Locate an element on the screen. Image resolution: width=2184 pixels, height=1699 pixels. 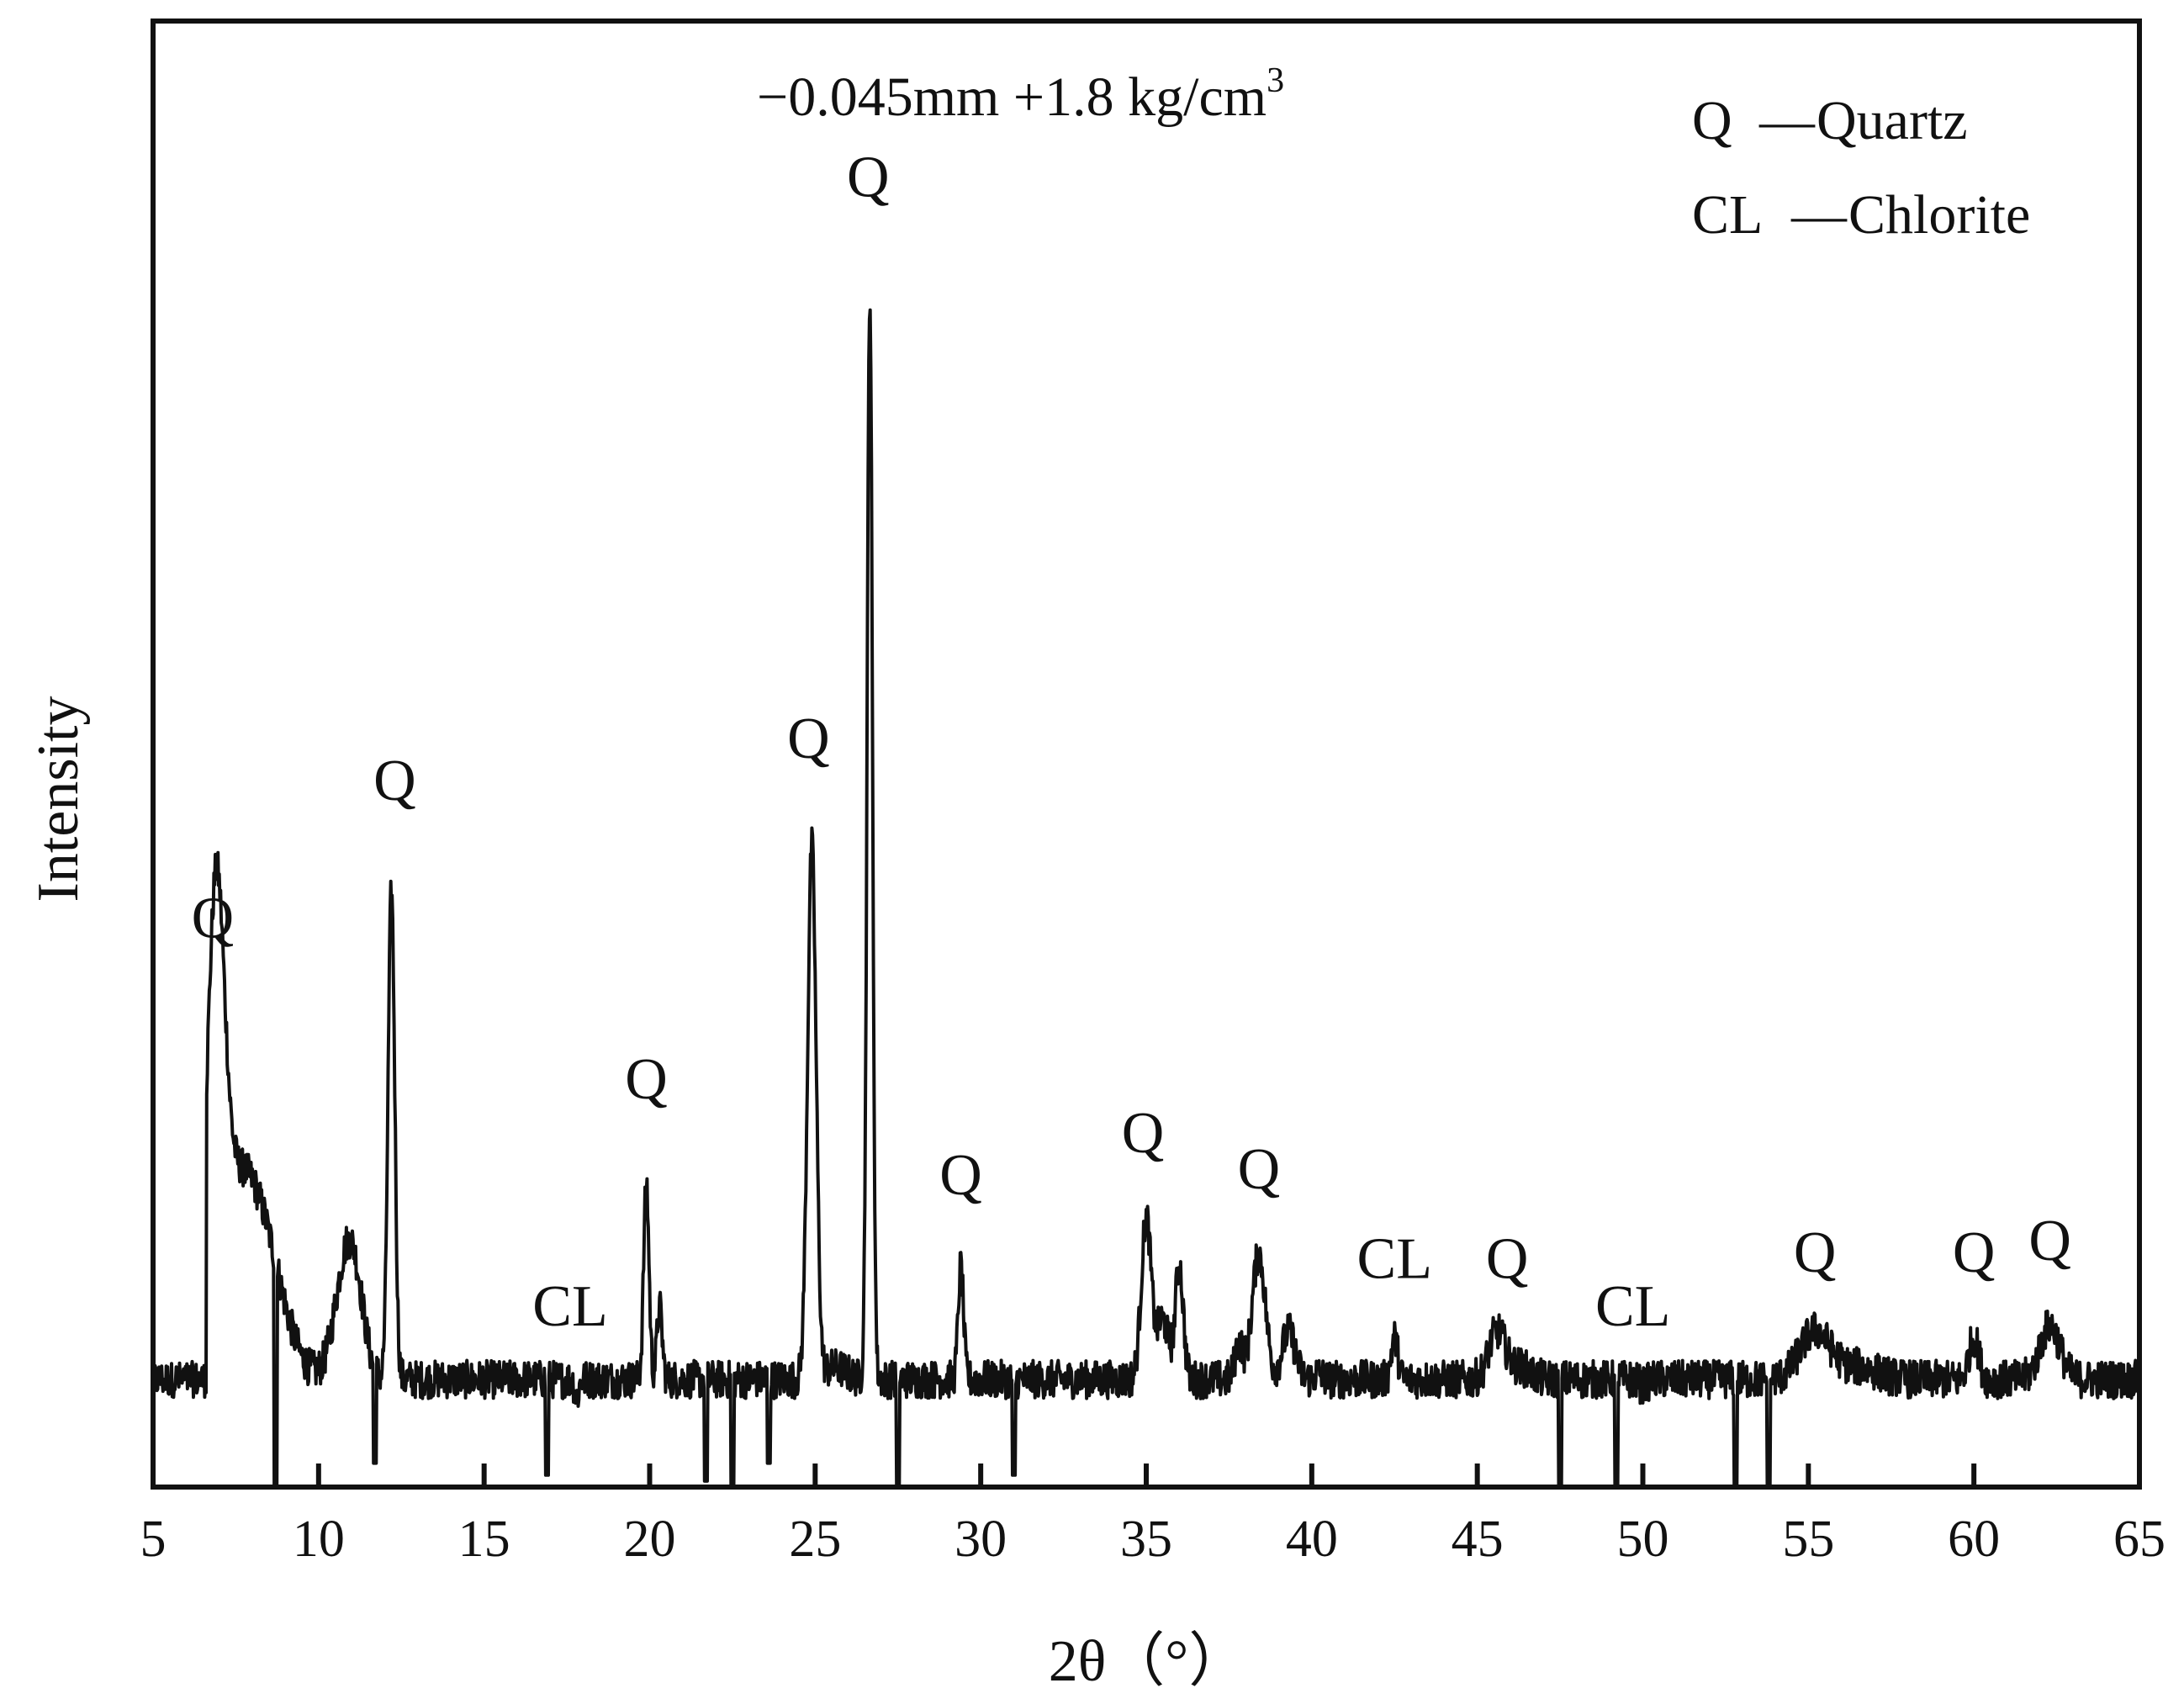
x-tick-label: 65 is located at coordinates (2139, 1539).